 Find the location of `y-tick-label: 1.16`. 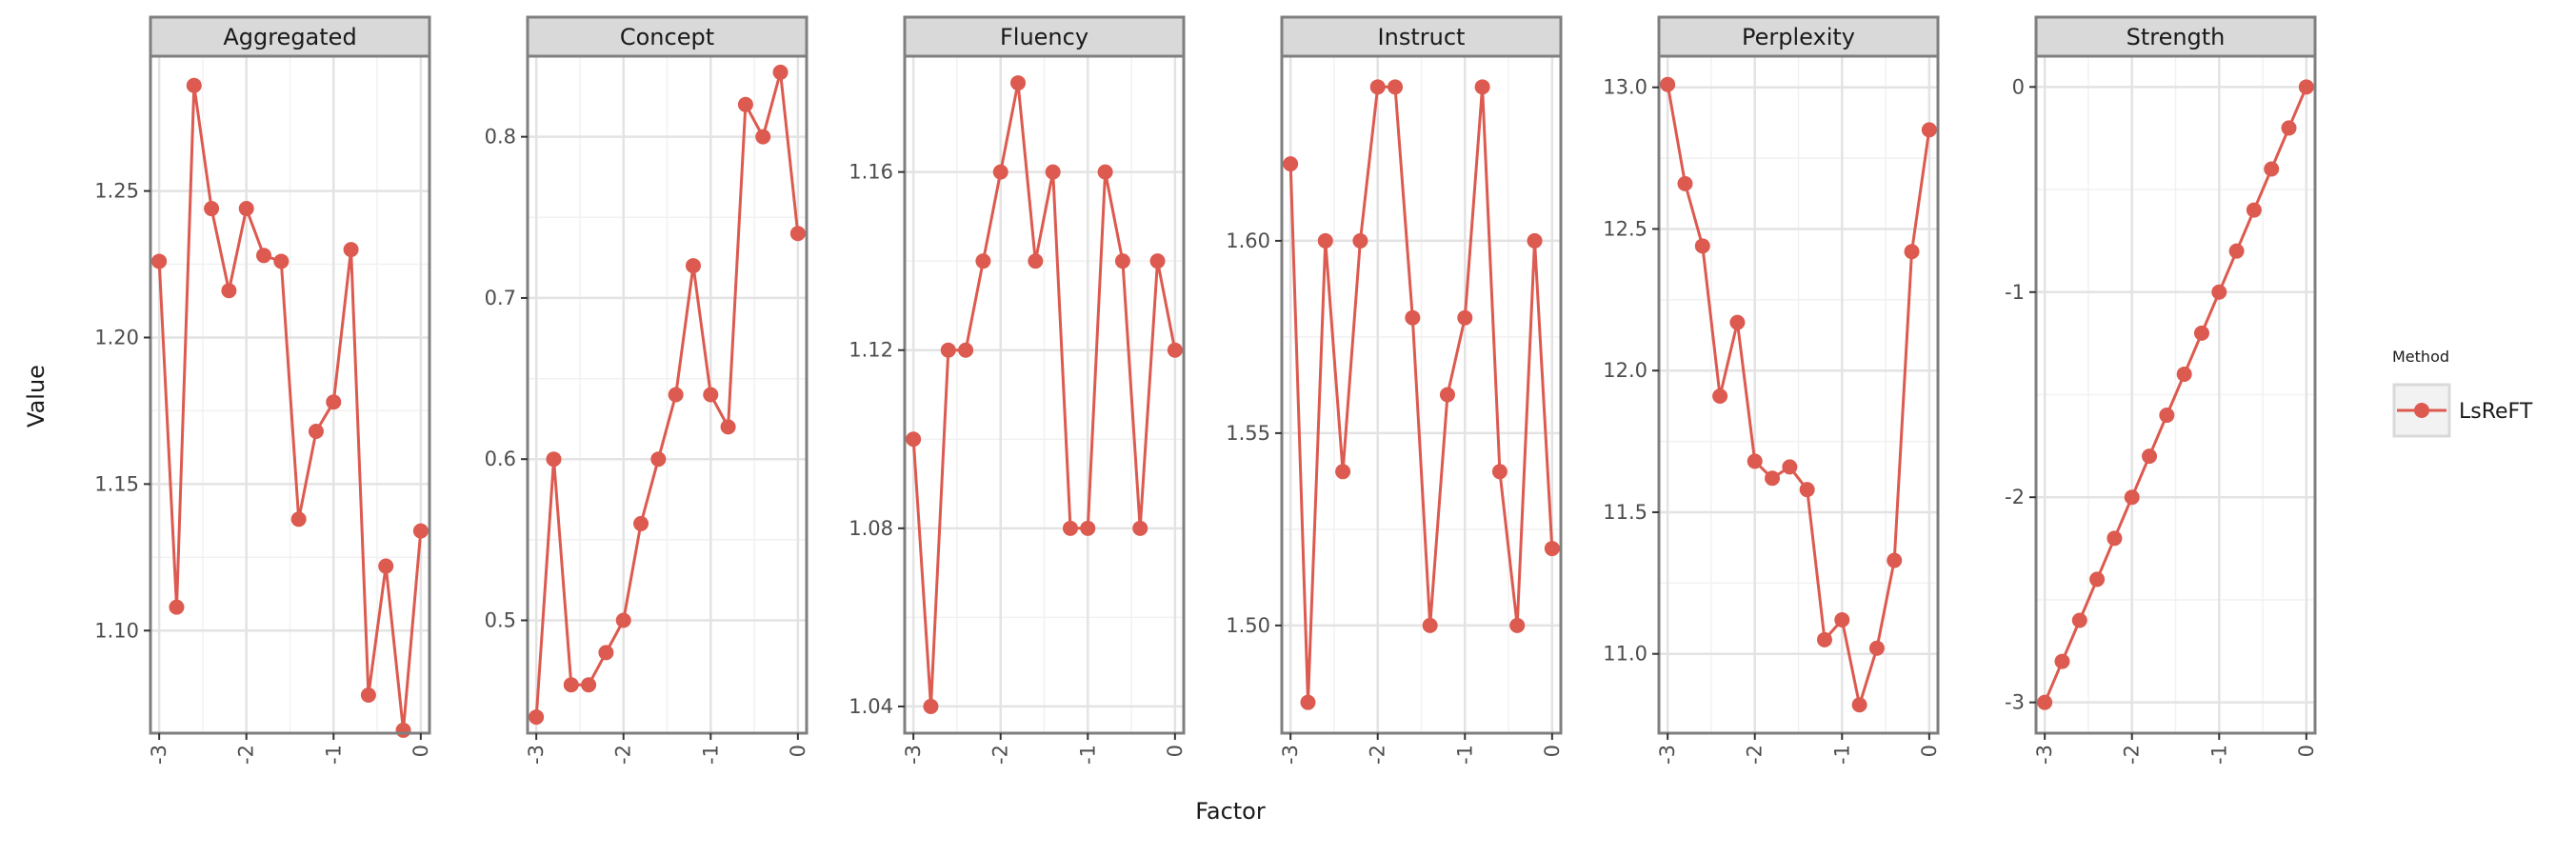

y-tick-label: 1.16 is located at coordinates (871, 172).